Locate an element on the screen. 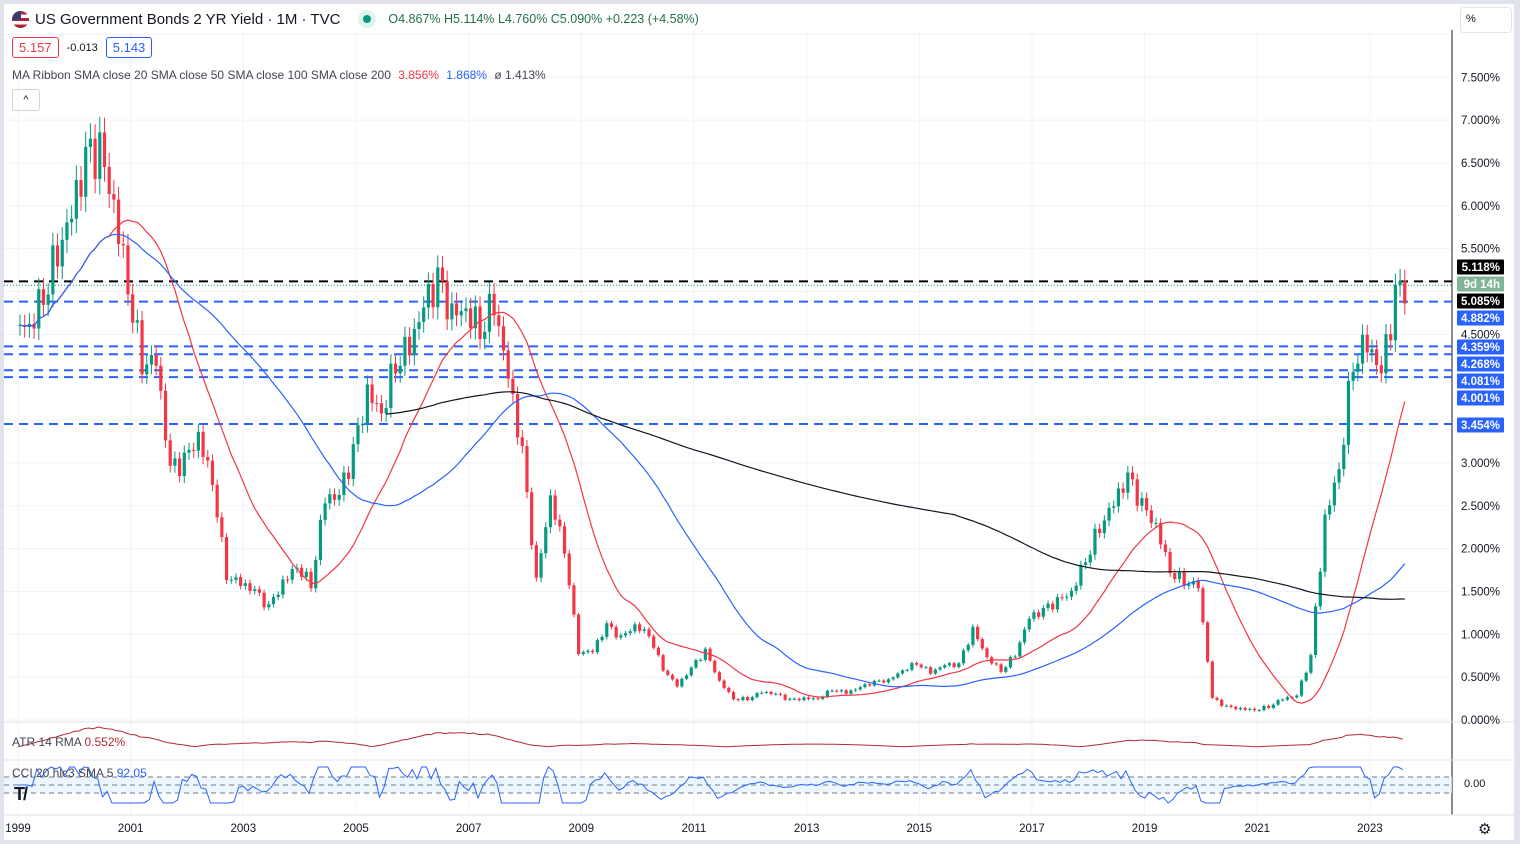 The height and width of the screenshot is (844, 1520). percent-scale-button: % is located at coordinates (1486, 20).